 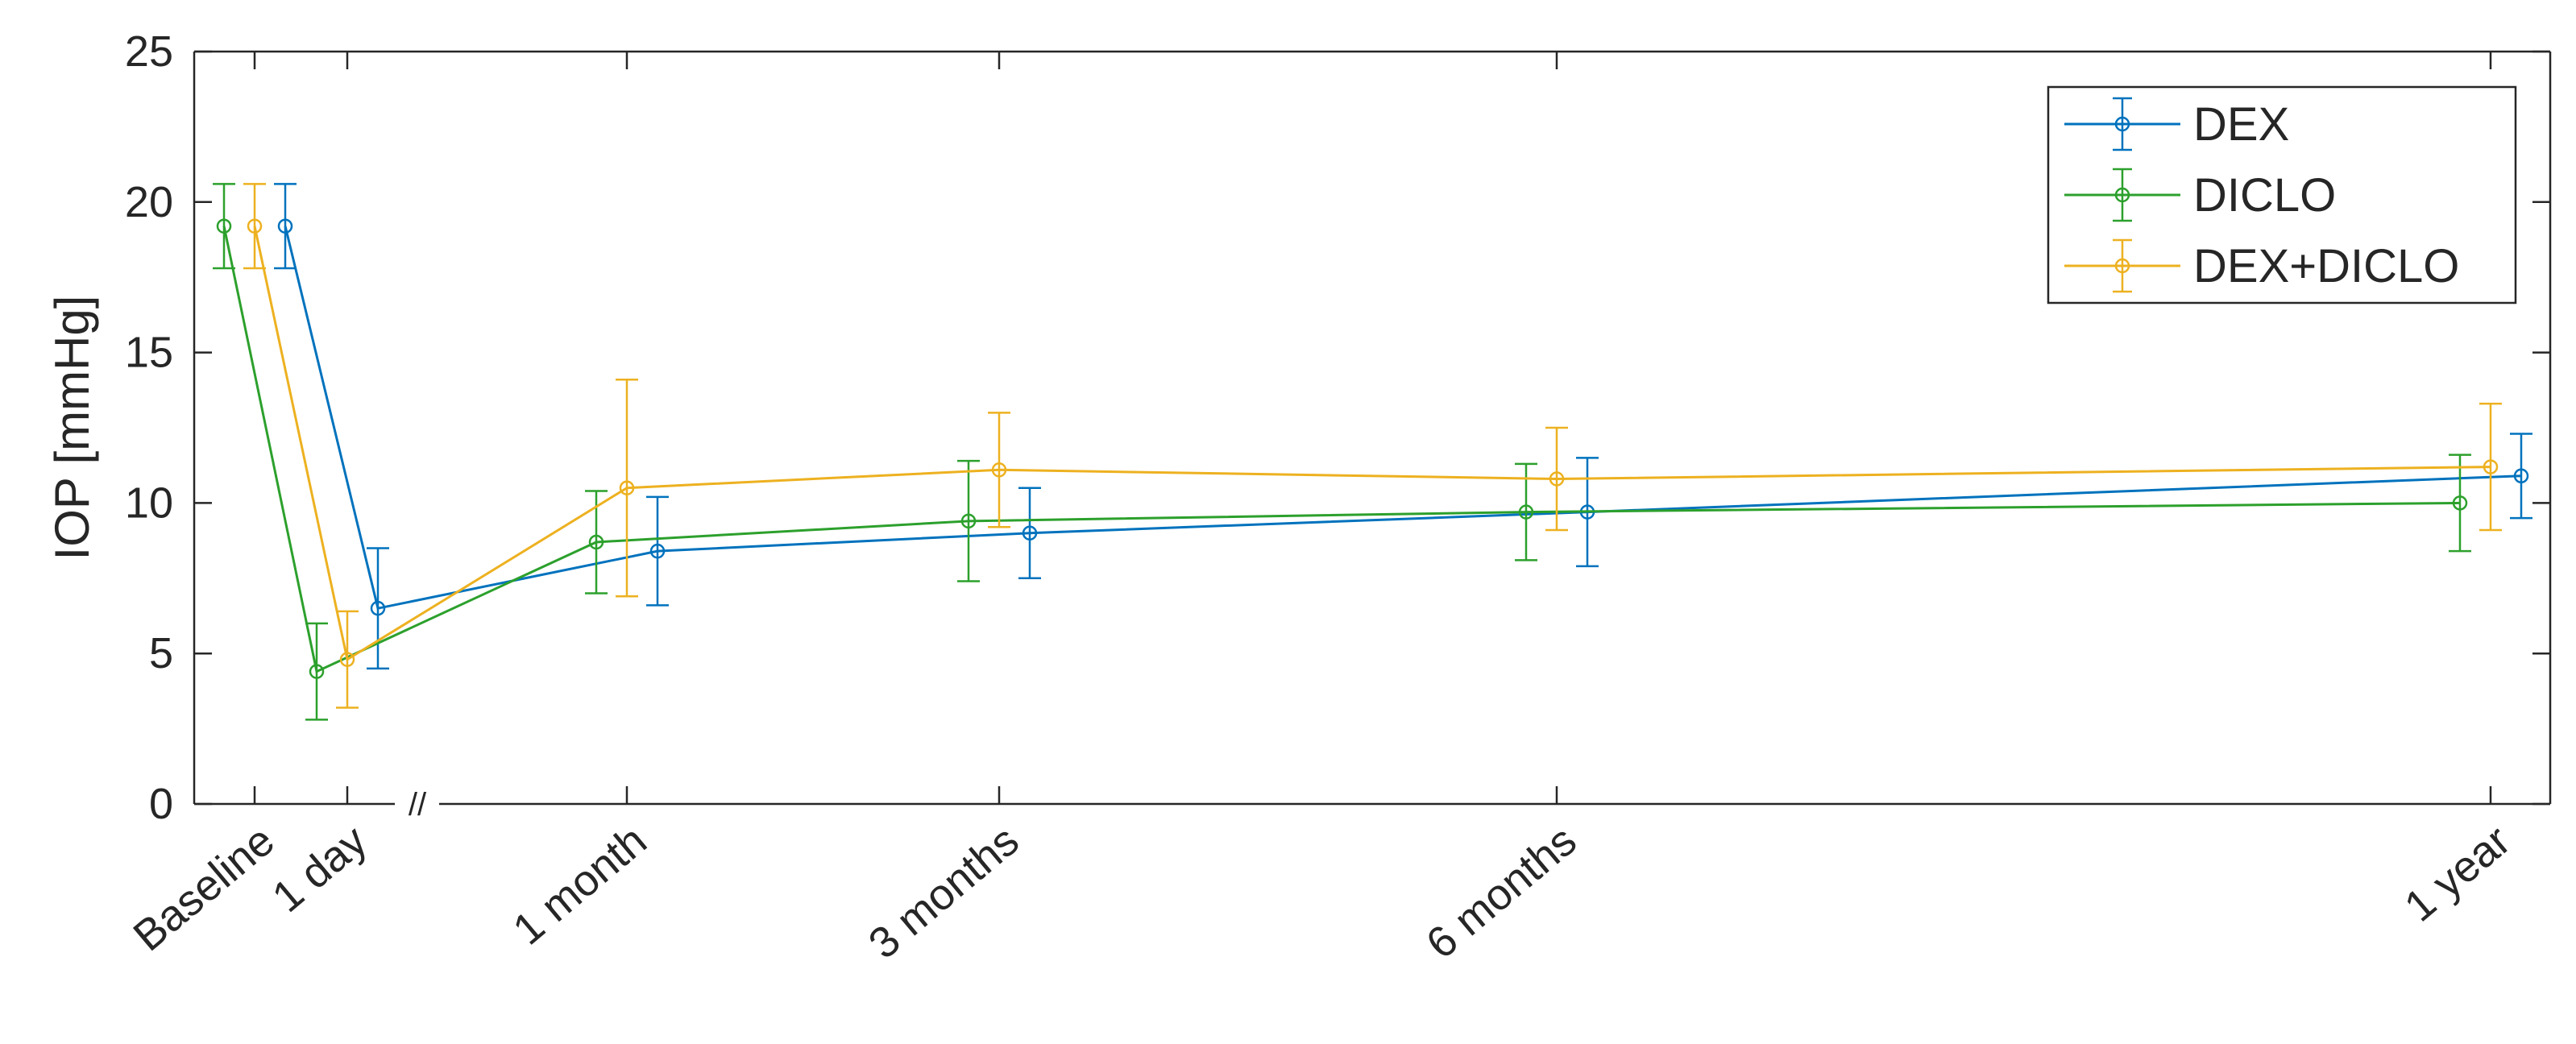 I want to click on legend-label: DEX+DICLO, so click(x=2326, y=266).